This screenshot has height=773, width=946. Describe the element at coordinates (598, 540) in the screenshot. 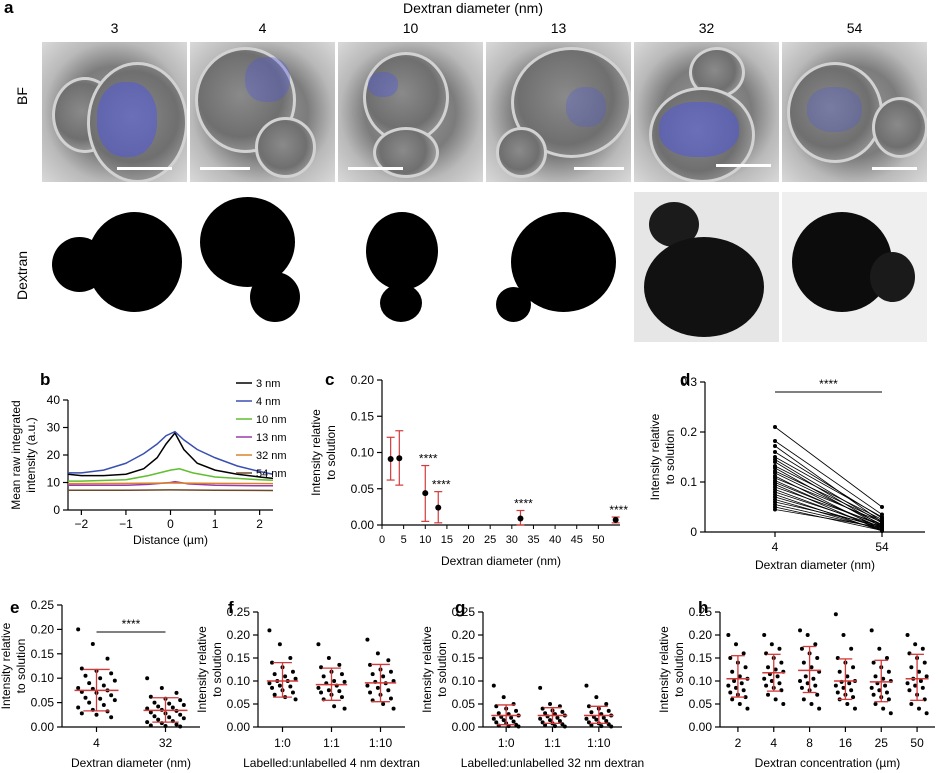

I see `x-tick-label: 50` at that location.